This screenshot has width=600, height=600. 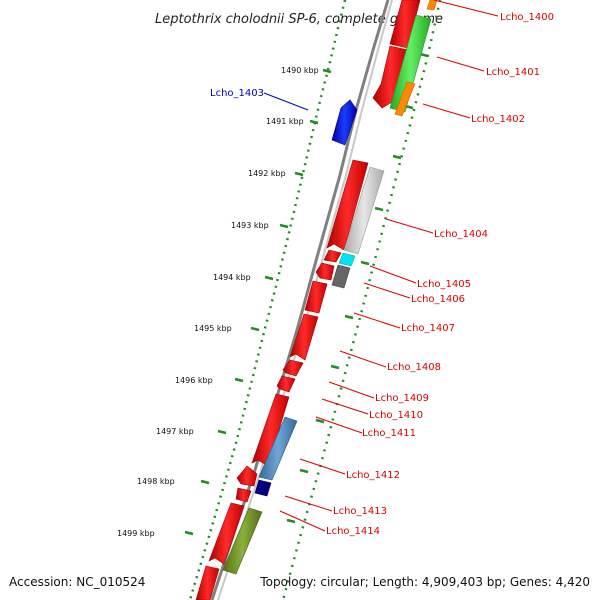 What do you see at coordinates (513, 72) in the screenshot?
I see `gene-label-lcho-1401: Lcho_1401` at bounding box center [513, 72].